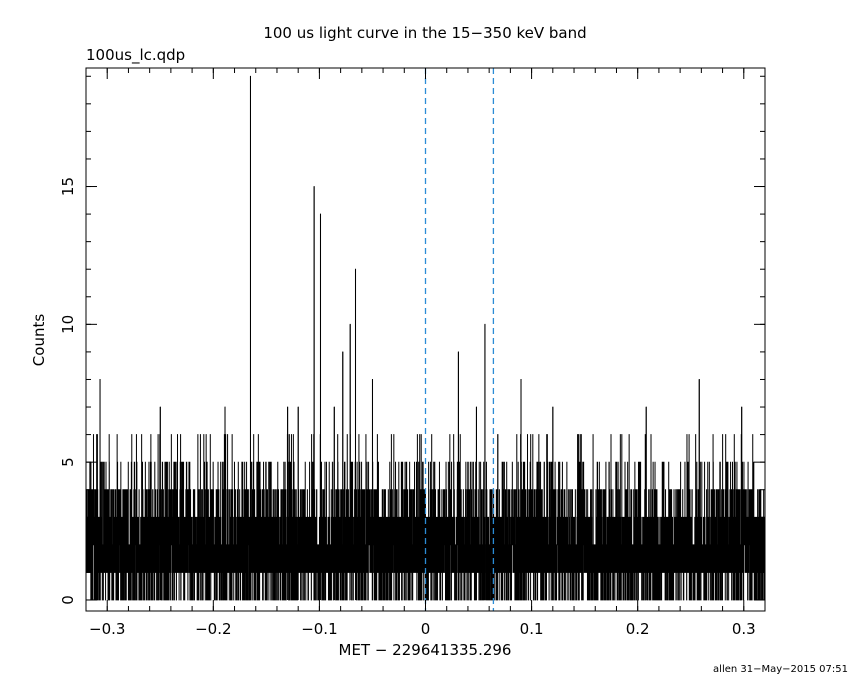 This screenshot has width=850, height=680. Describe the element at coordinates (68, 462) in the screenshot. I see `y-tick-label: 5` at that location.